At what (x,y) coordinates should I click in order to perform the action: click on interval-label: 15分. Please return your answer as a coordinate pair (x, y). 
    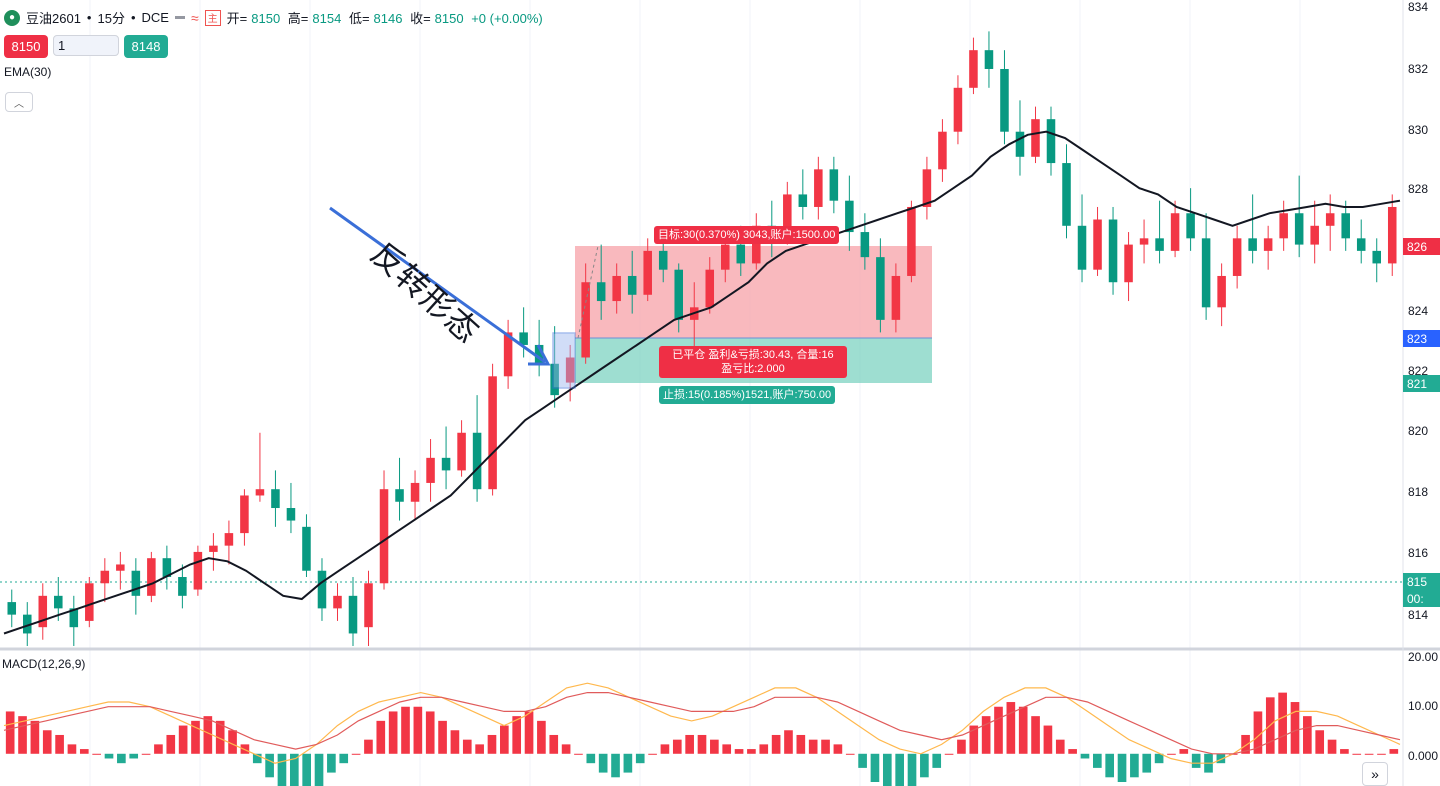
    Looking at the image, I should click on (111, 18).